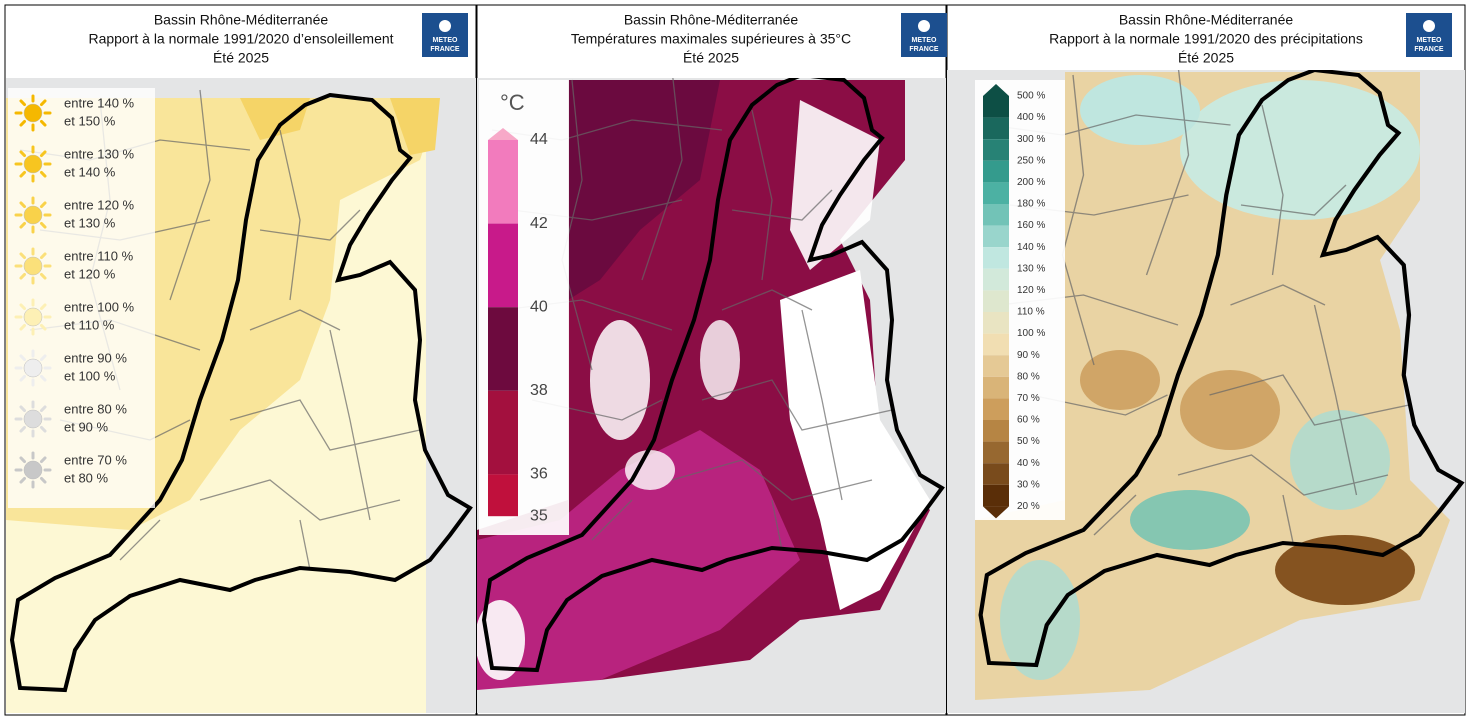  What do you see at coordinates (539, 139) in the screenshot?
I see `legend-label: 44` at bounding box center [539, 139].